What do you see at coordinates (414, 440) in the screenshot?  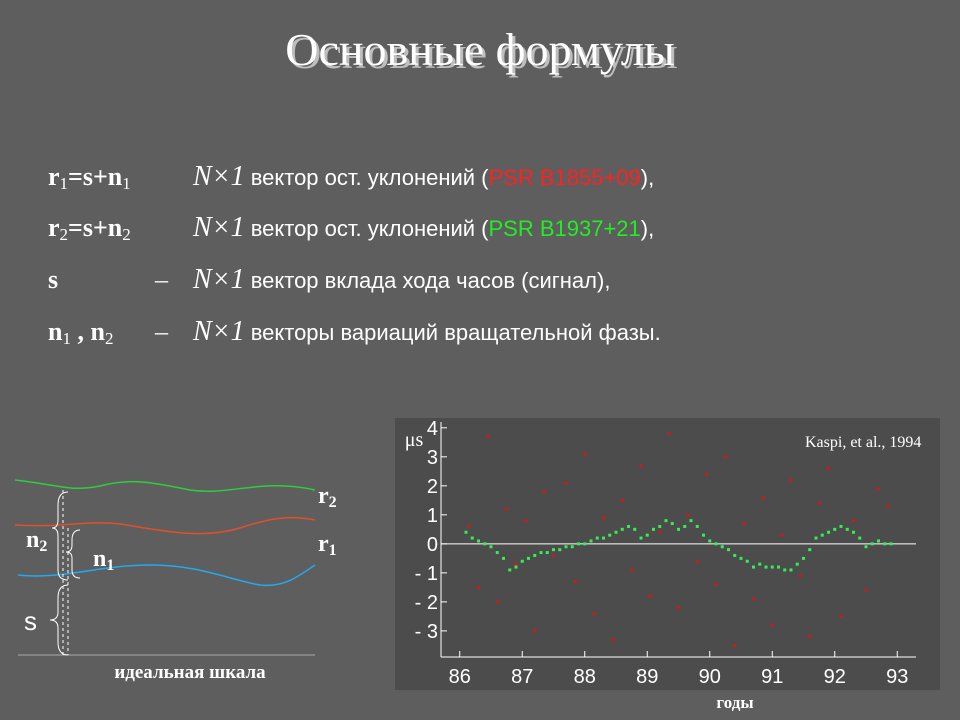 I see `y-axis-label: μs` at bounding box center [414, 440].